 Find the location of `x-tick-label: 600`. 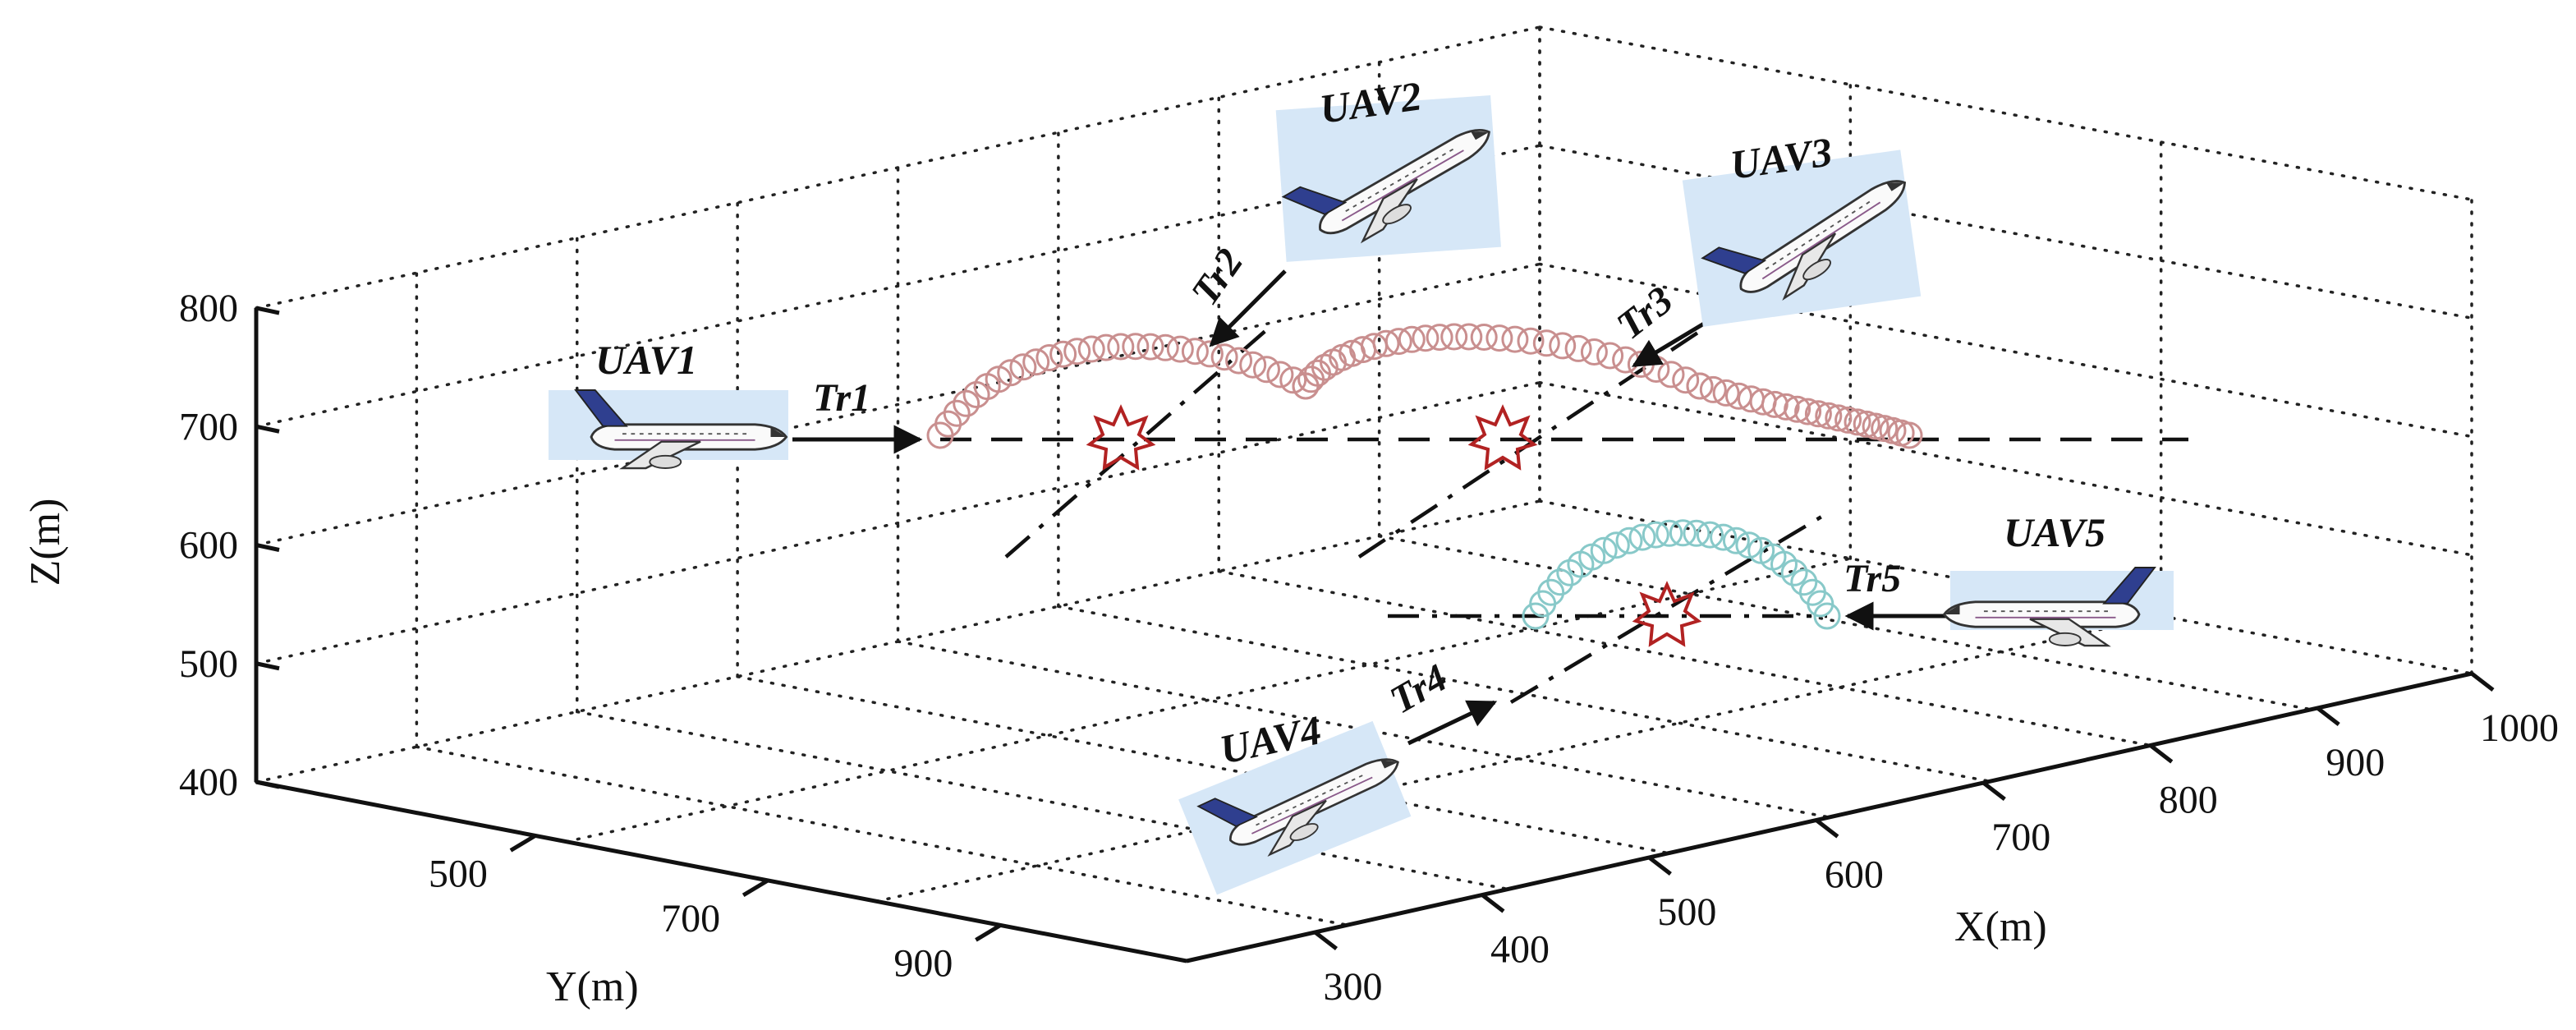

x-tick-label: 600 is located at coordinates (1854, 875).